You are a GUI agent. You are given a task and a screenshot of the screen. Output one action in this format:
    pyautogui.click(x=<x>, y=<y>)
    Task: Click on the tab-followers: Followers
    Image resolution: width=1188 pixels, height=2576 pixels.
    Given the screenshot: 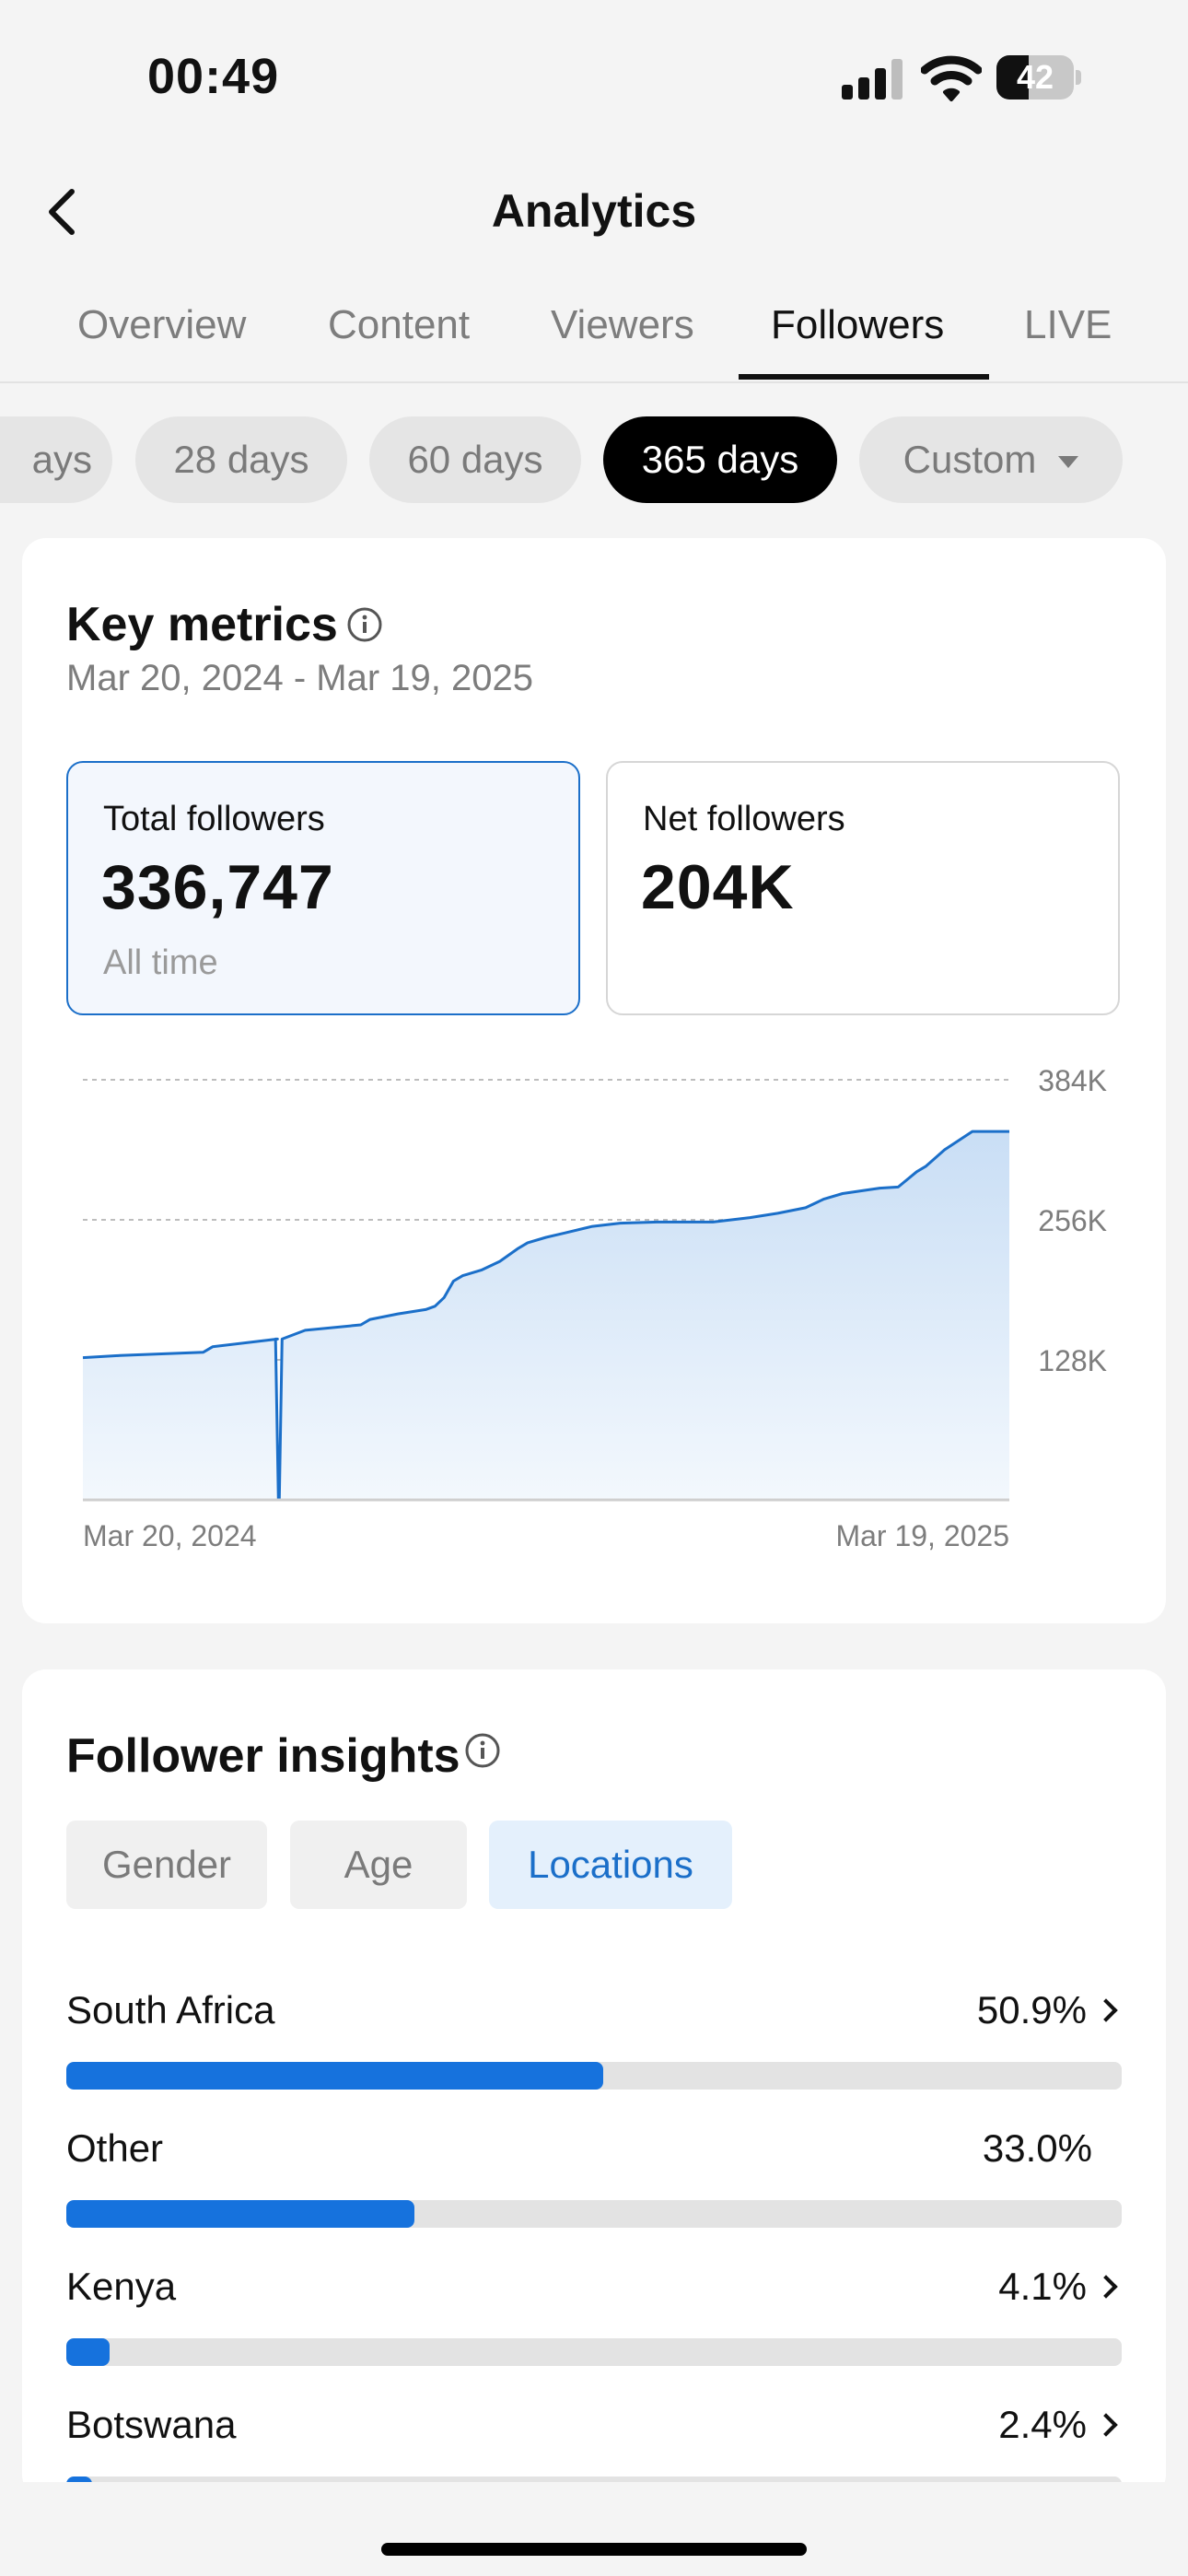 What is the action you would take?
    pyautogui.click(x=858, y=324)
    